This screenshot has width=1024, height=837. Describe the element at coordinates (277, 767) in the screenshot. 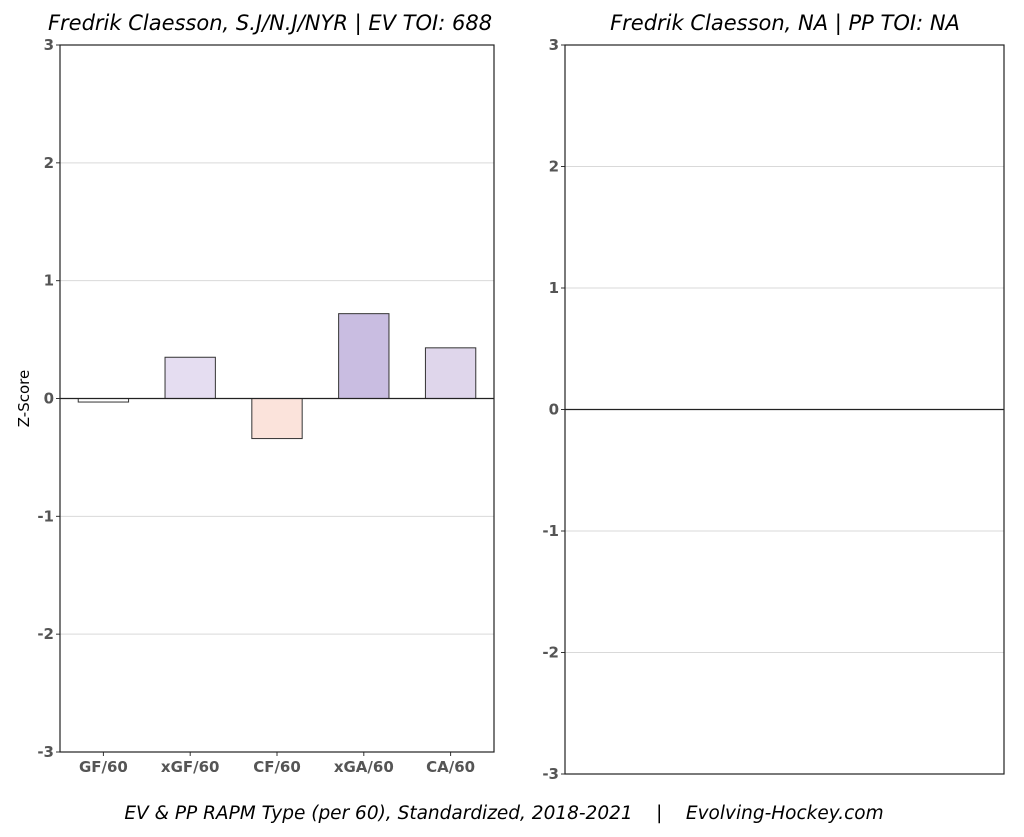

I see `x-tick-label: CF/60` at that location.